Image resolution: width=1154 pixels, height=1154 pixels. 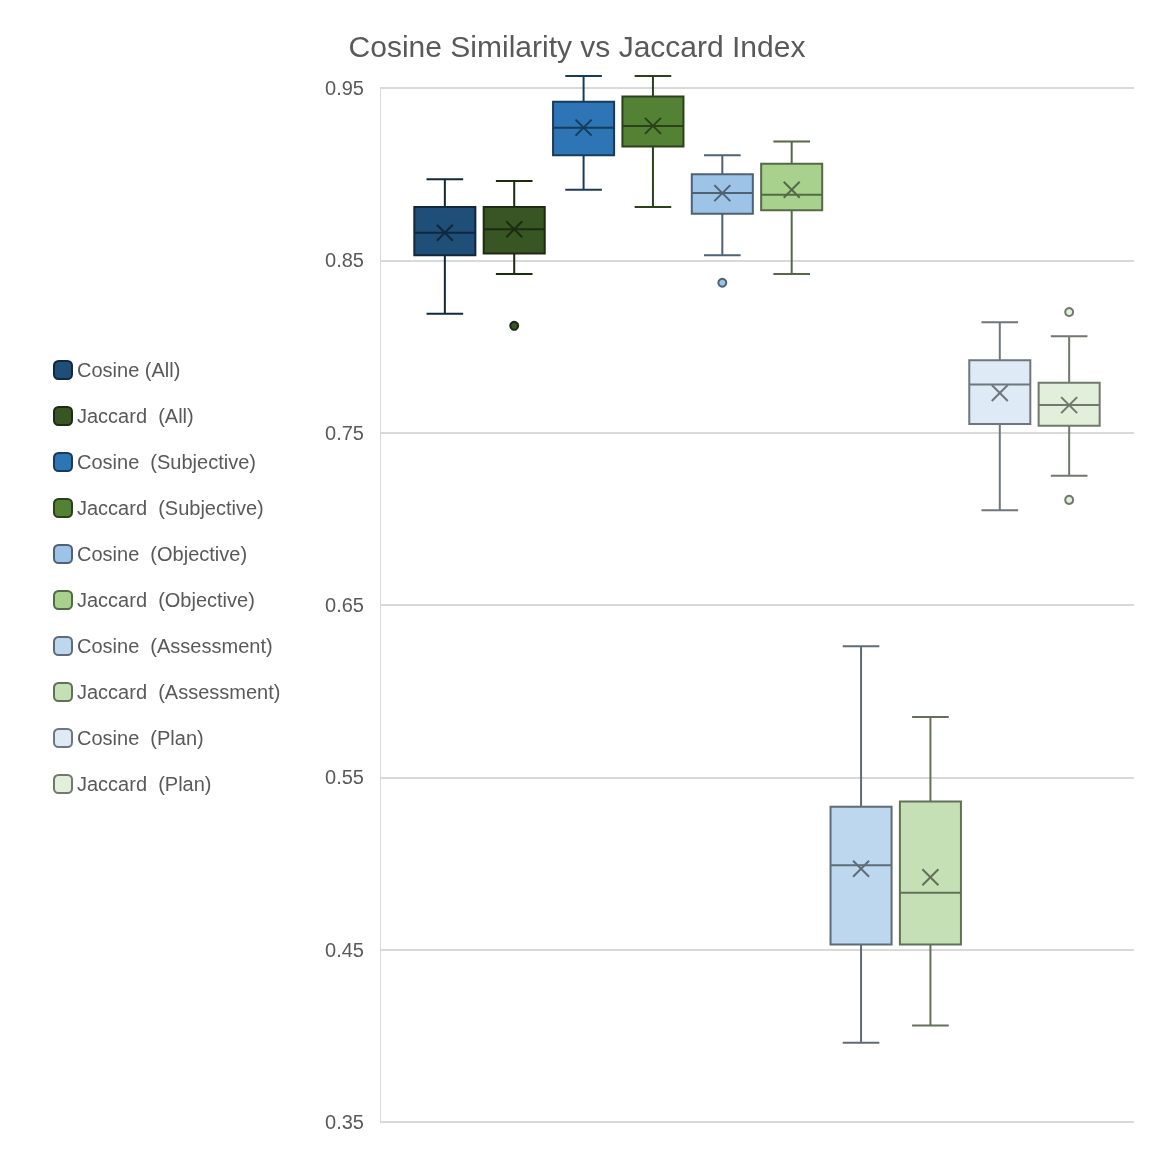 I want to click on y-tick-label: 0.55, so click(x=344, y=777).